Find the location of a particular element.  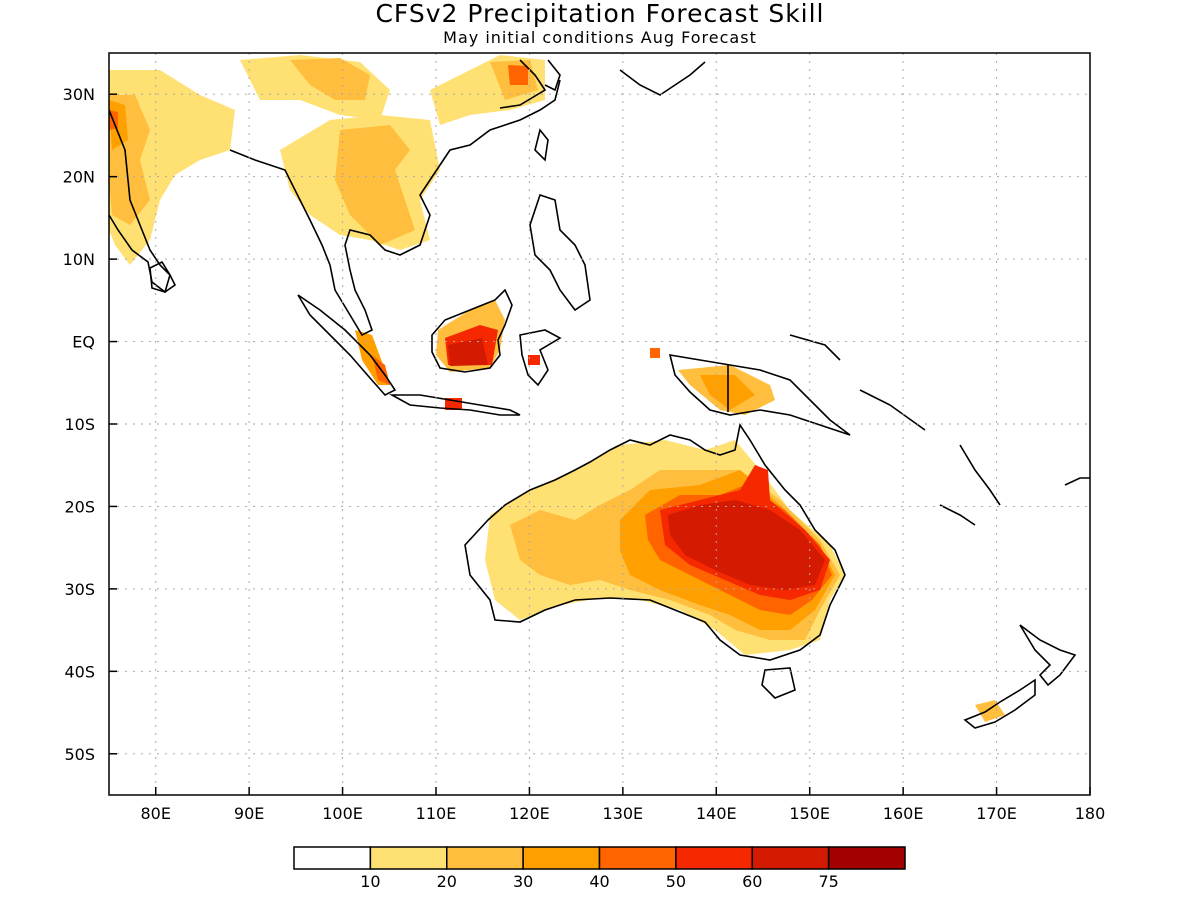

shading-tibet-core is located at coordinates (330, 79).